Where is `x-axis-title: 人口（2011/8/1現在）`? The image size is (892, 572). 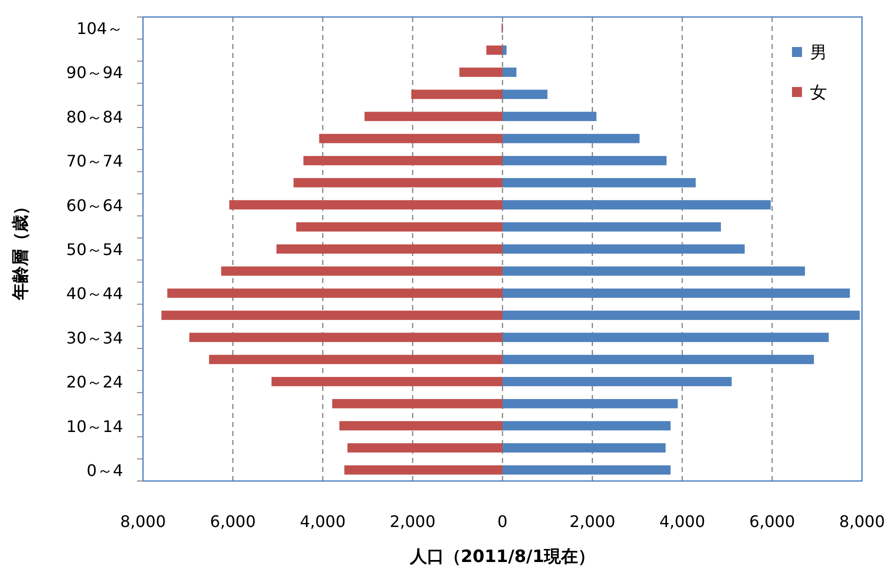 x-axis-title: 人口（2011/8/1現在） is located at coordinates (502, 557).